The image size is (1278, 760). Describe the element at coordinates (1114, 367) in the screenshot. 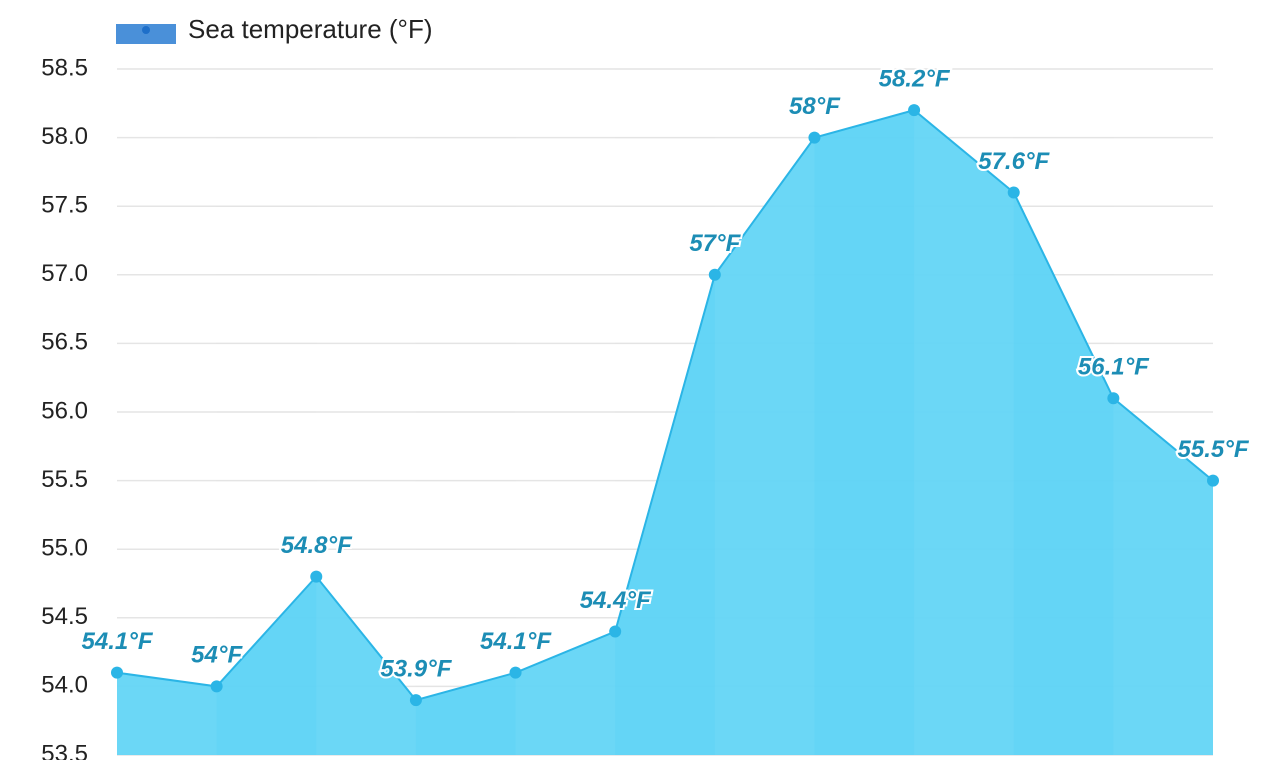

I see `value-label: 56.1°F` at that location.